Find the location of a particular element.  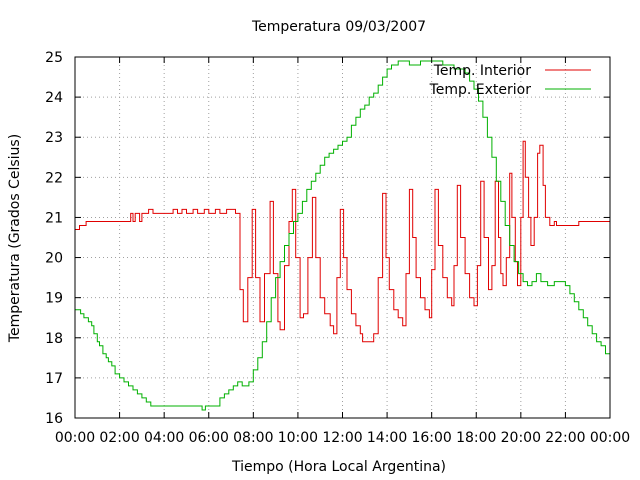

y-tick-label: 22 is located at coordinates (54, 178).